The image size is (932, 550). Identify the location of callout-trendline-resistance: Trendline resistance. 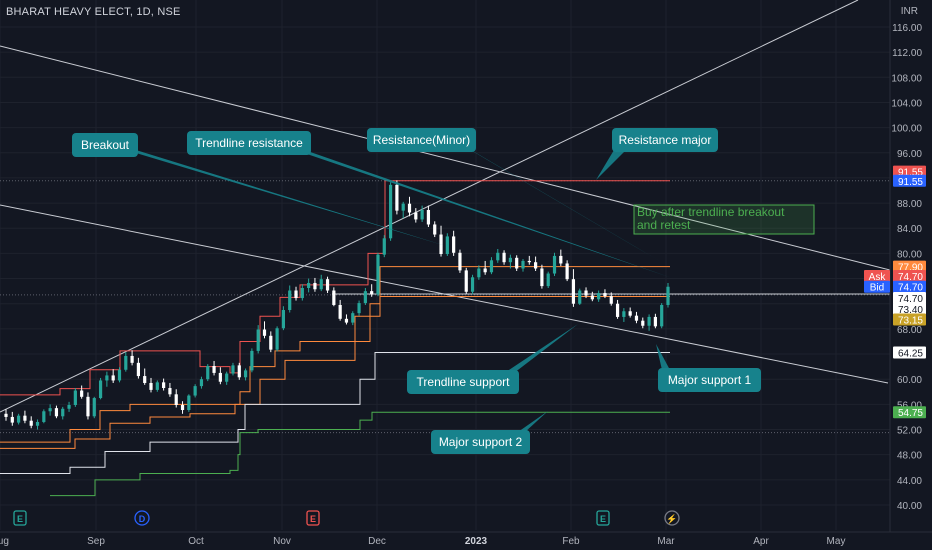
(429, 204).